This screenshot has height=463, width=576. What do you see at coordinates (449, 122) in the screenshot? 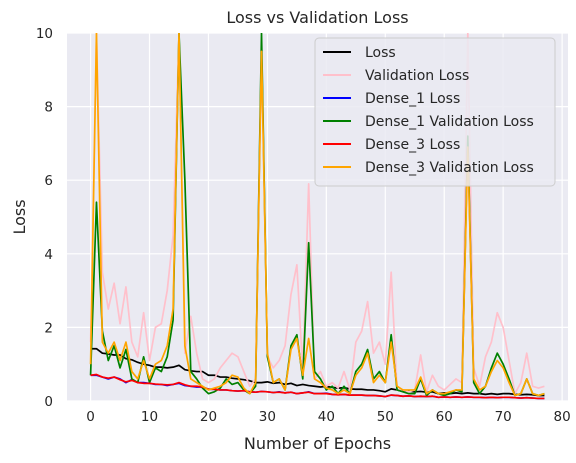
I see `legend-entry: Dense_1 Validation Loss` at bounding box center [449, 122].